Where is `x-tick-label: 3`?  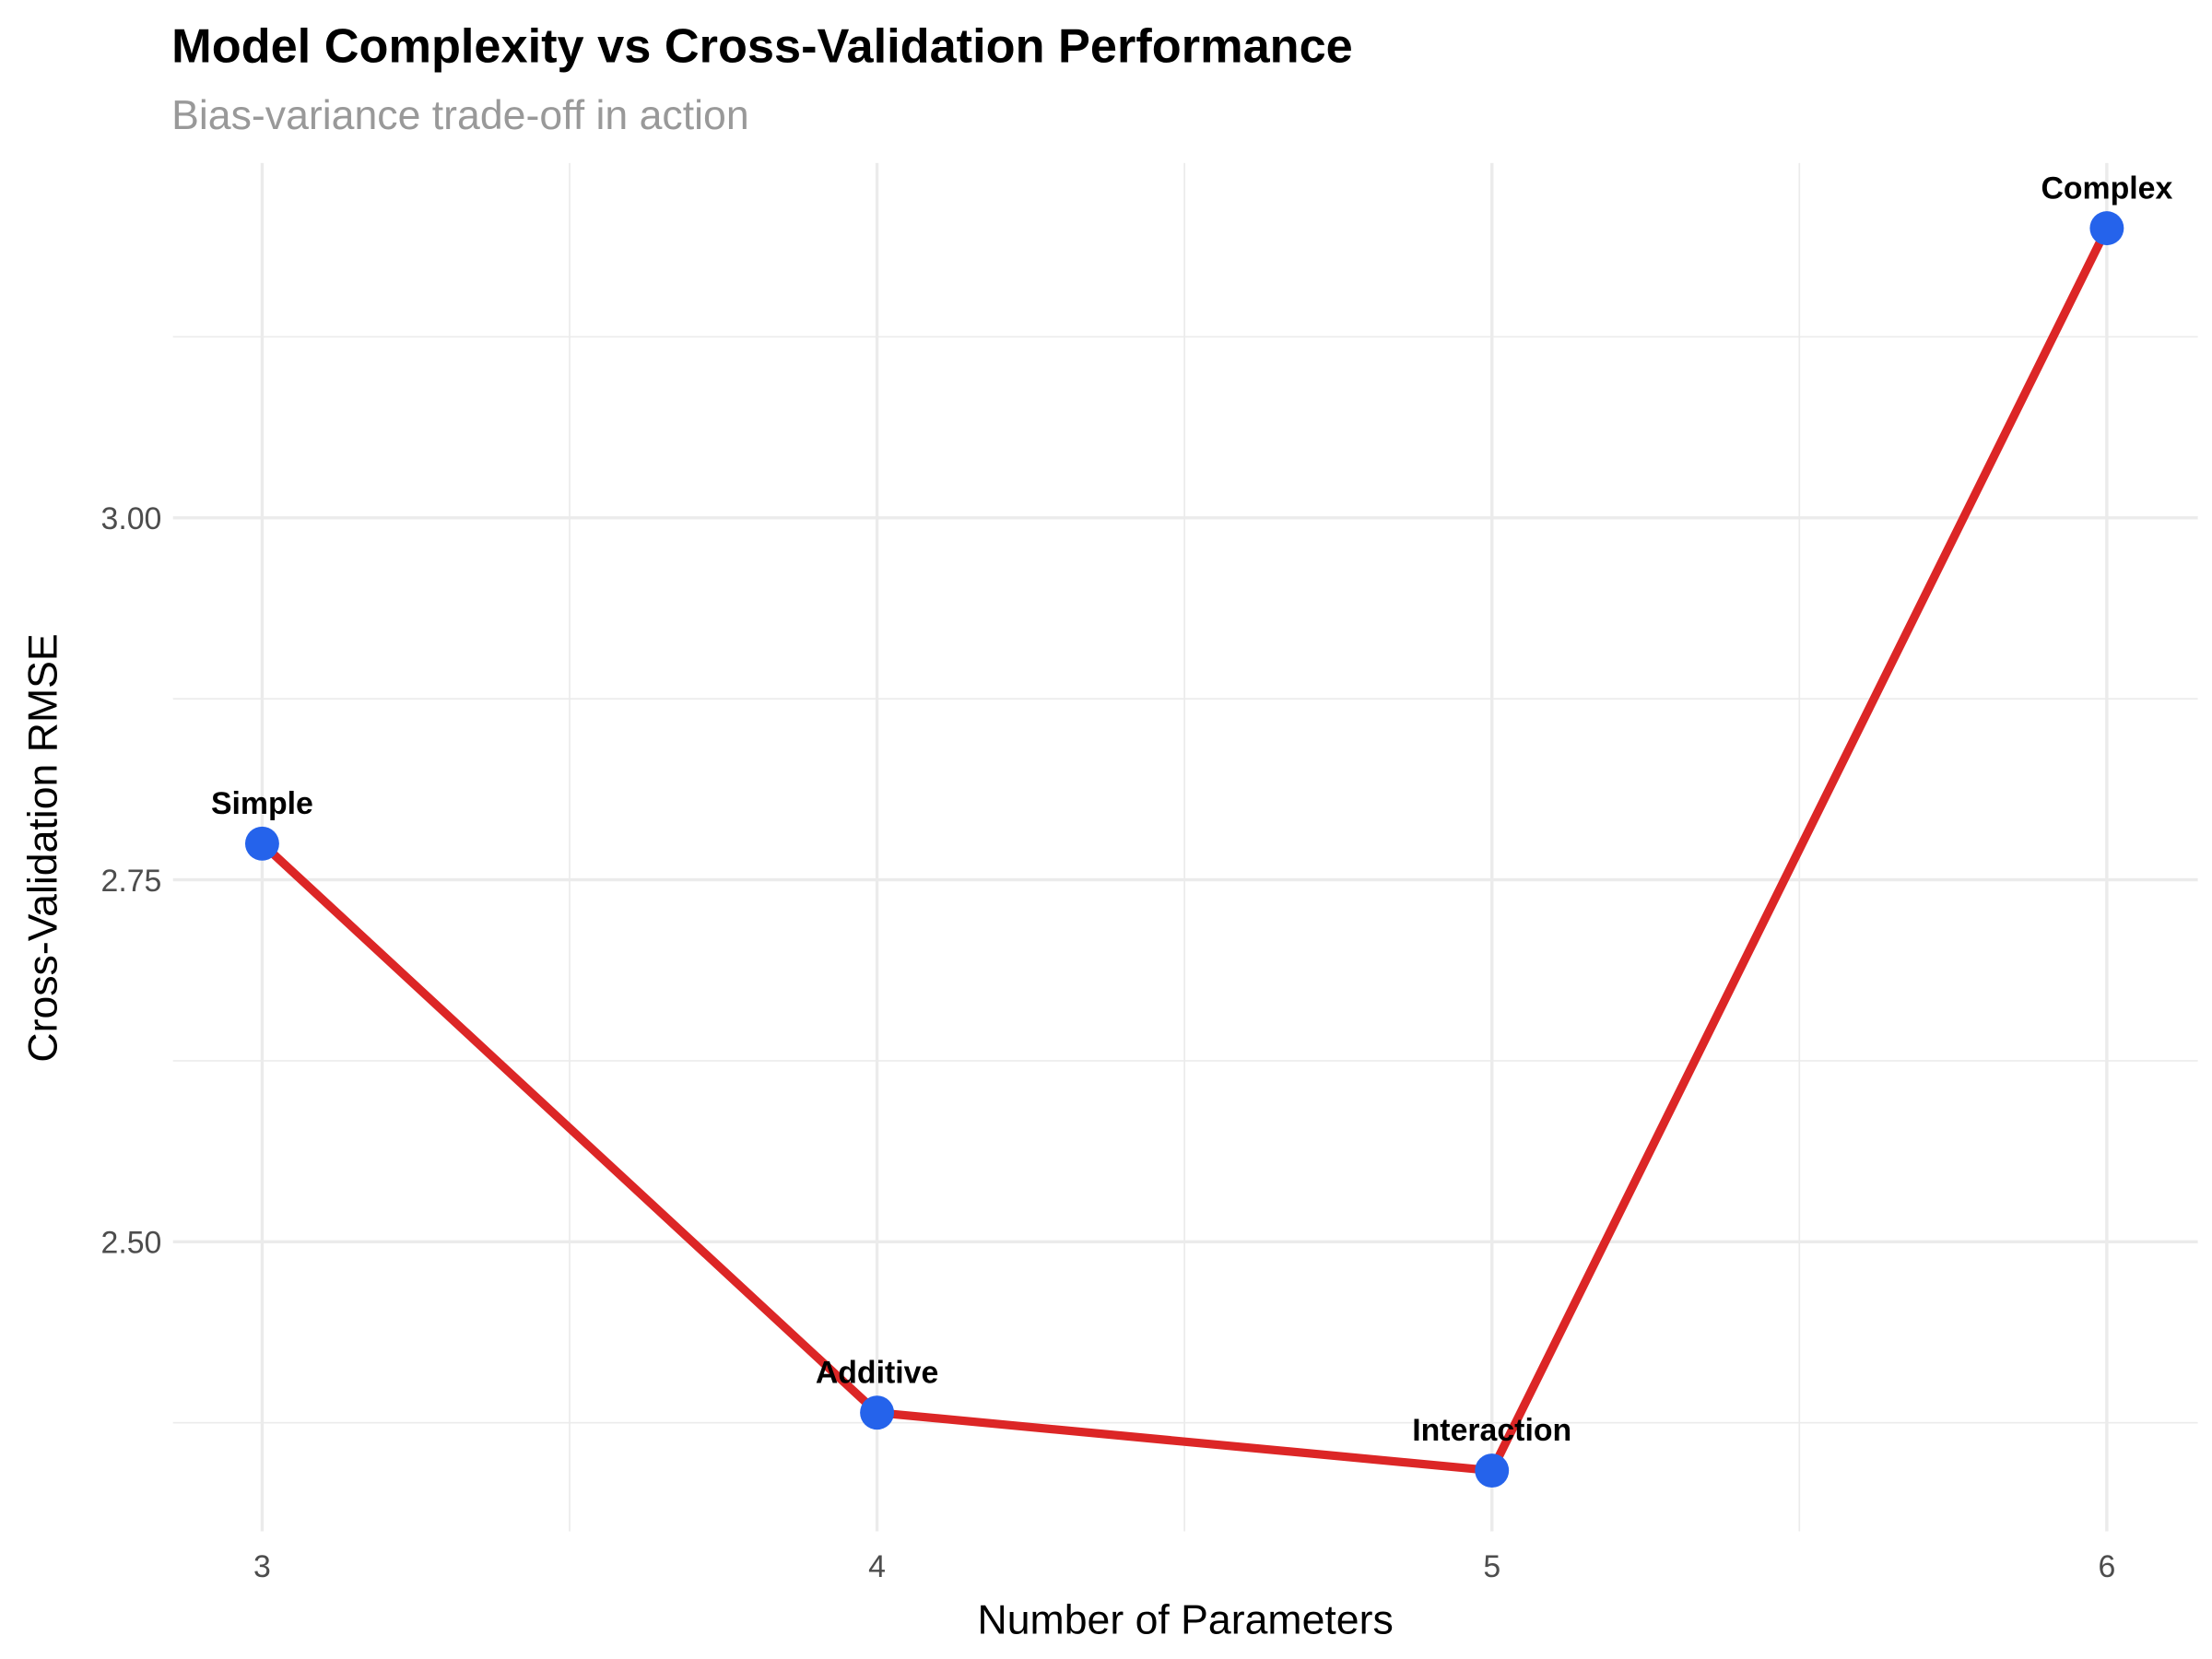
x-tick-label: 3 is located at coordinates (262, 1566).